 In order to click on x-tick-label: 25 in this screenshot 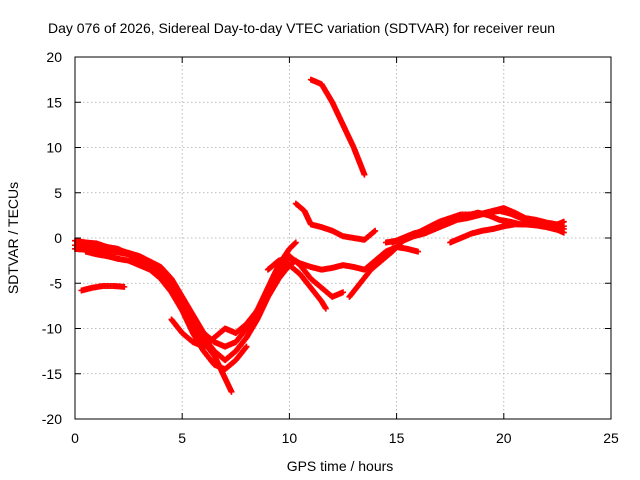, I will do `click(611, 438)`.